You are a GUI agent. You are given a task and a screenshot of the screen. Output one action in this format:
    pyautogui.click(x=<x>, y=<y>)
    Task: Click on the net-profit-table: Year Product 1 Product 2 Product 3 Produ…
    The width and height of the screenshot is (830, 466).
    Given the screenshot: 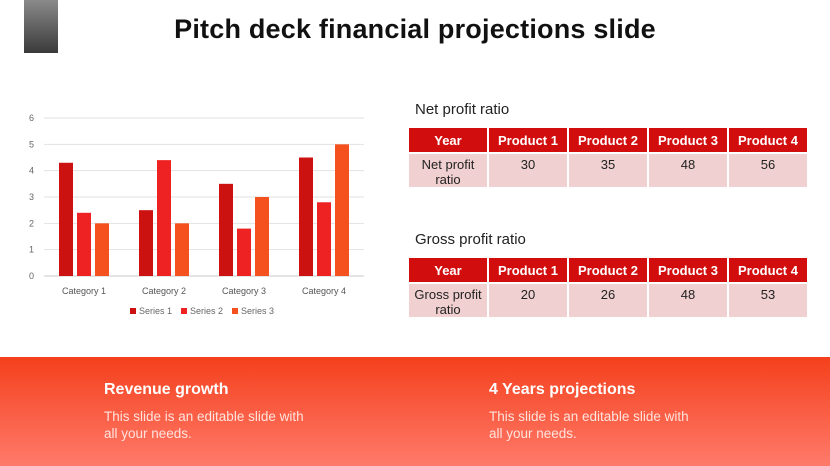 What is the action you would take?
    pyautogui.click(x=608, y=157)
    